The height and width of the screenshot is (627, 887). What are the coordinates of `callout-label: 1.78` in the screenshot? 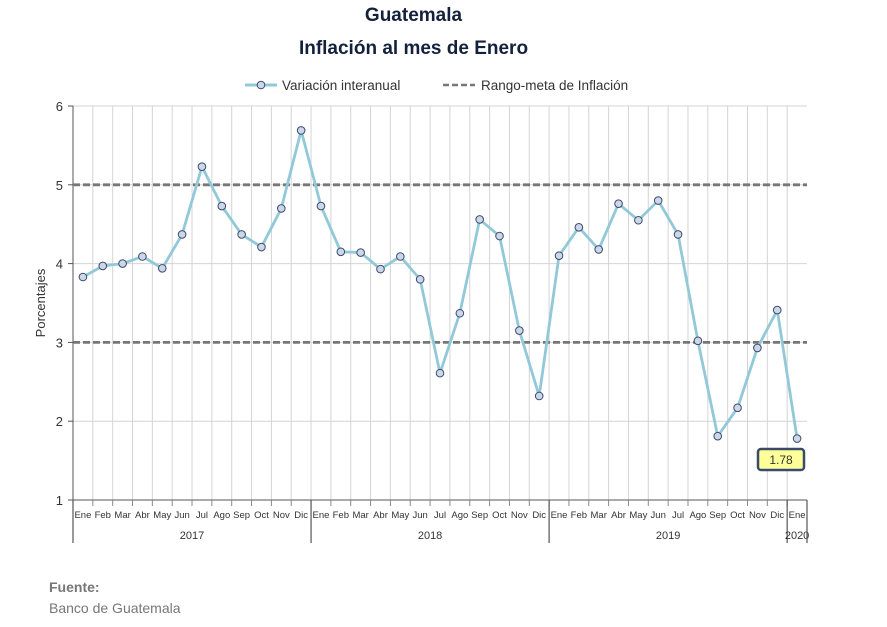 It's located at (781, 460).